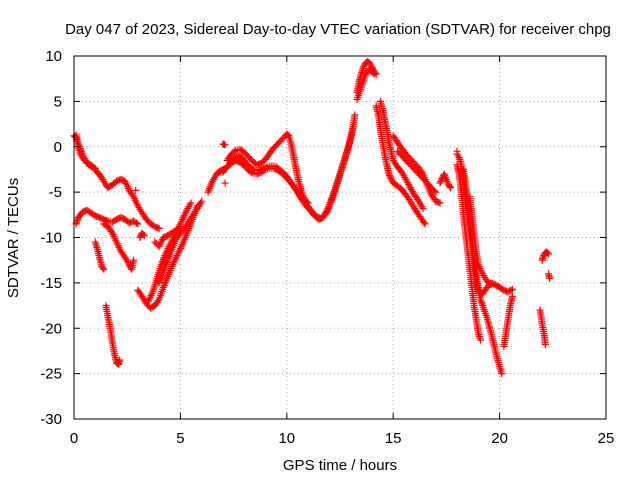 This screenshot has width=640, height=480. What do you see at coordinates (51, 238) in the screenshot?
I see `y-tick-label: -10` at bounding box center [51, 238].